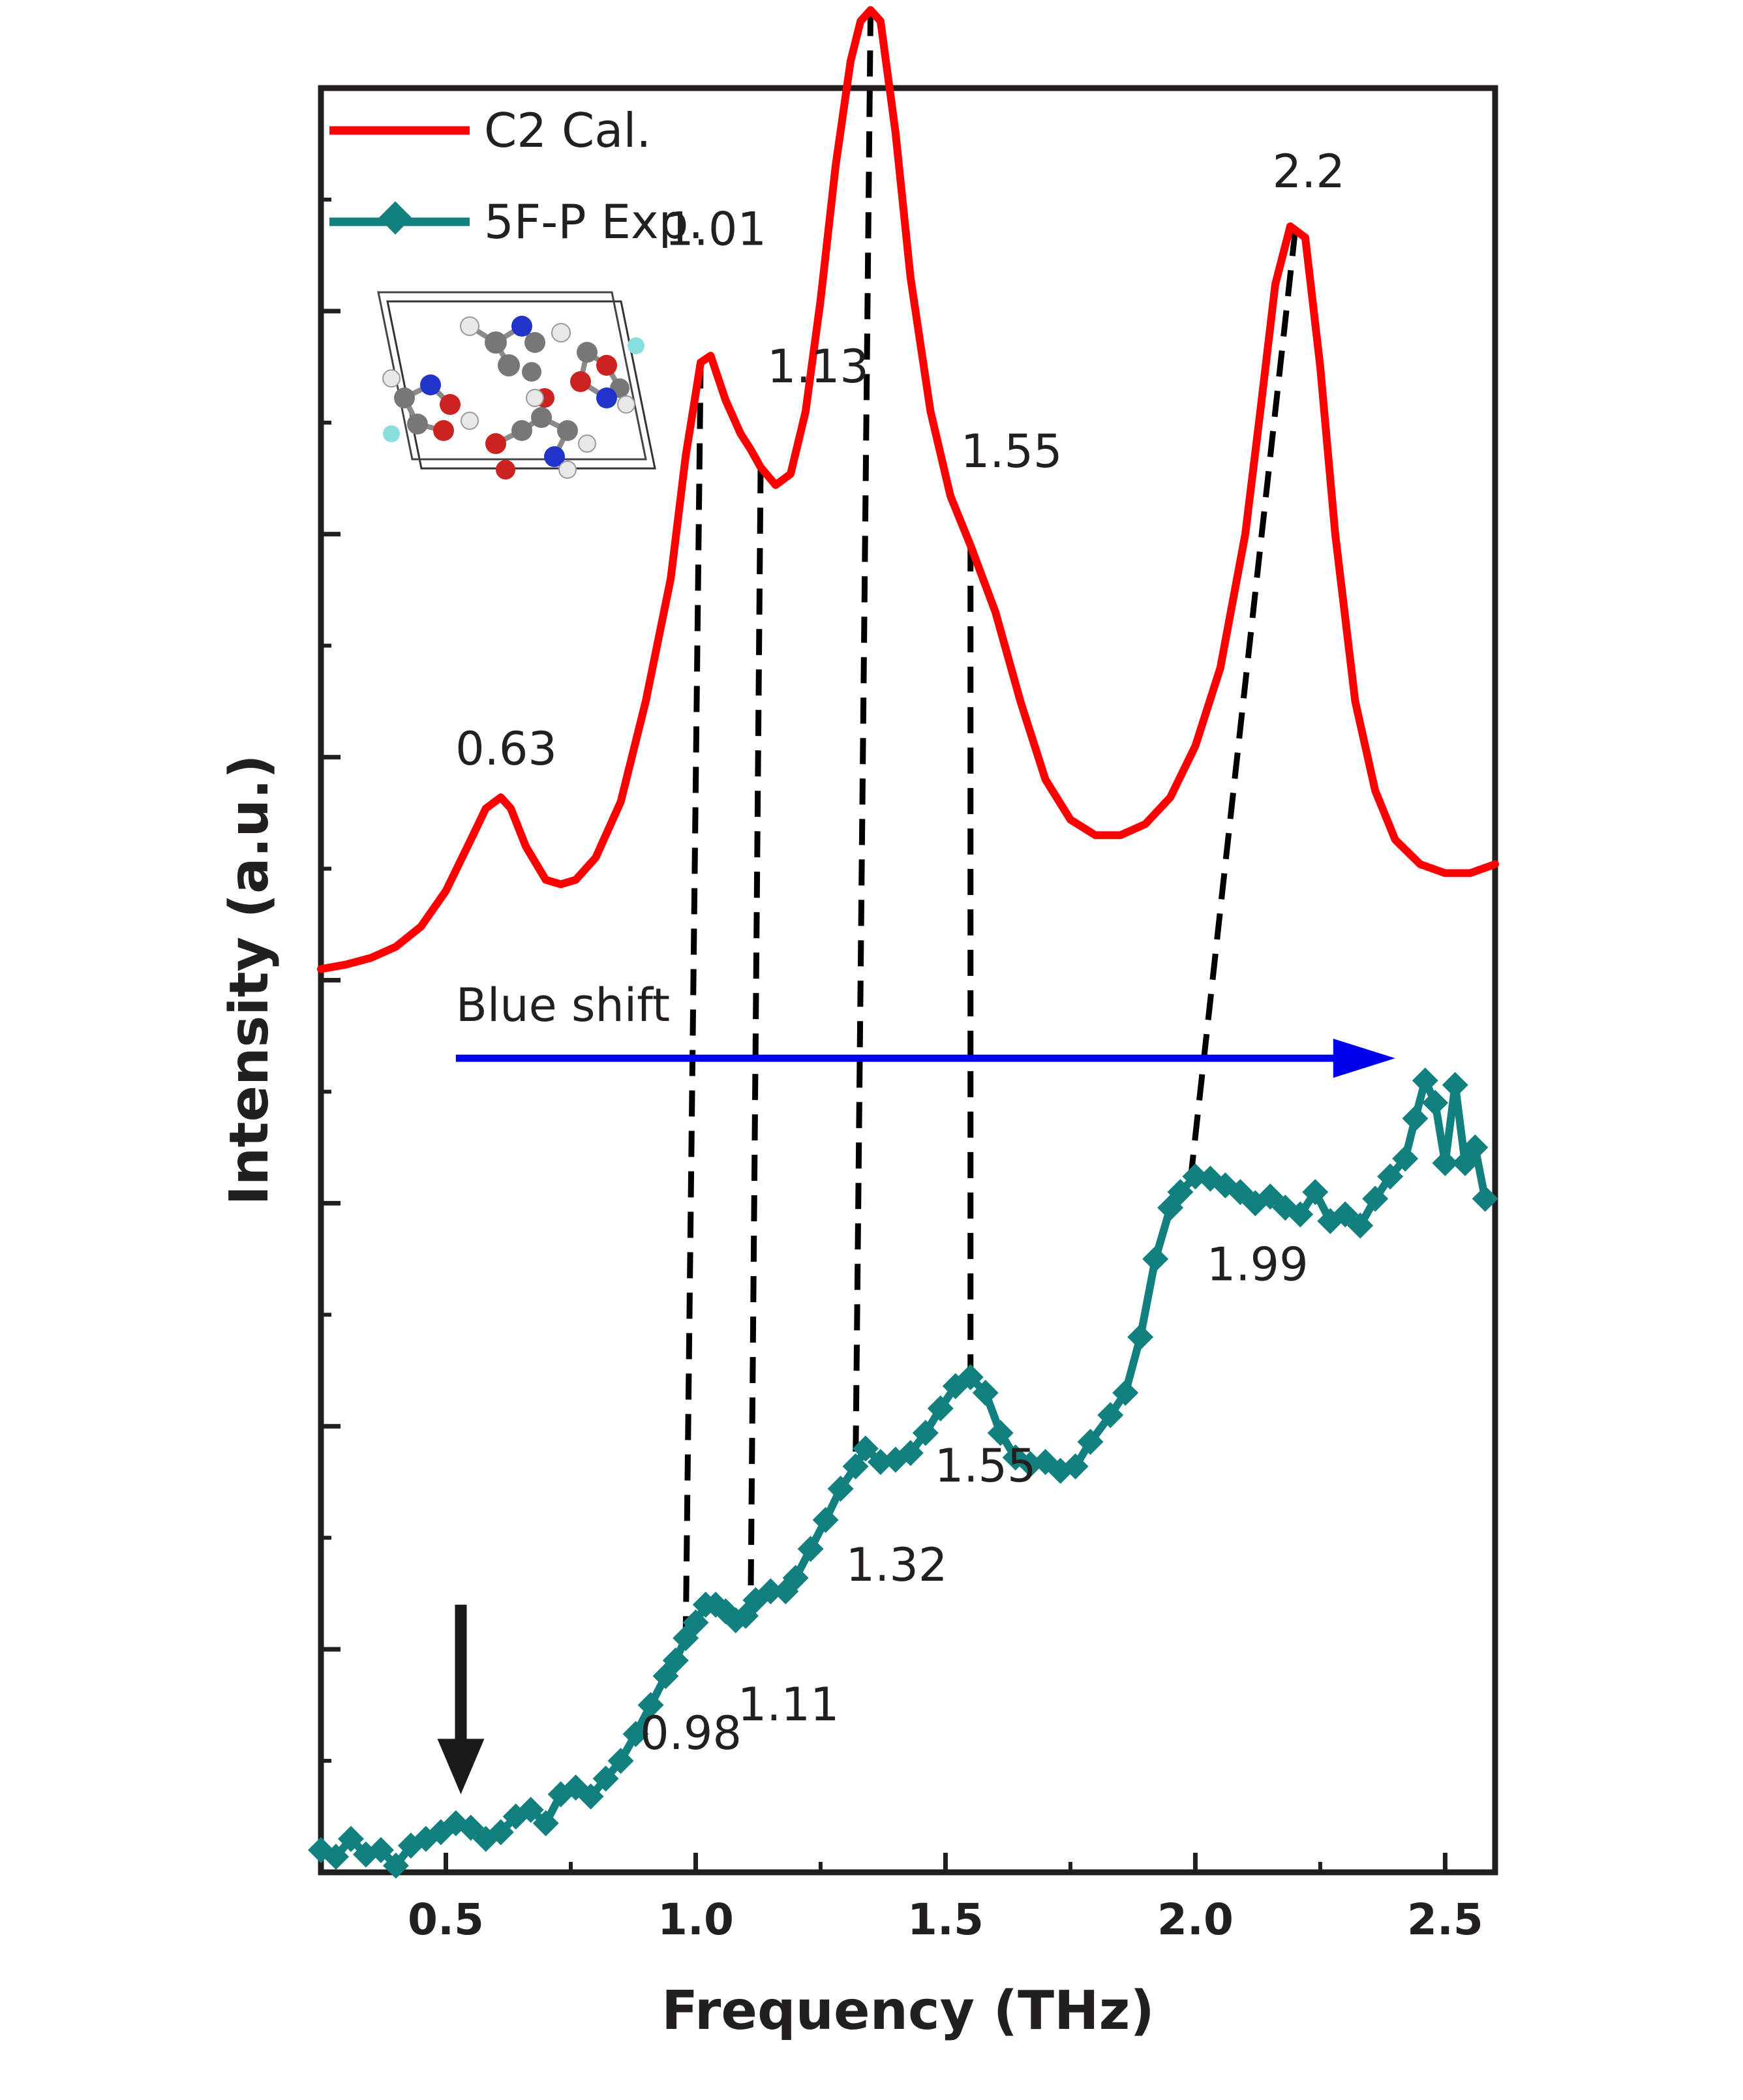  Describe the element at coordinates (593, 221) in the screenshot. I see `legend-exp-label: 5F-P Exp.` at that location.